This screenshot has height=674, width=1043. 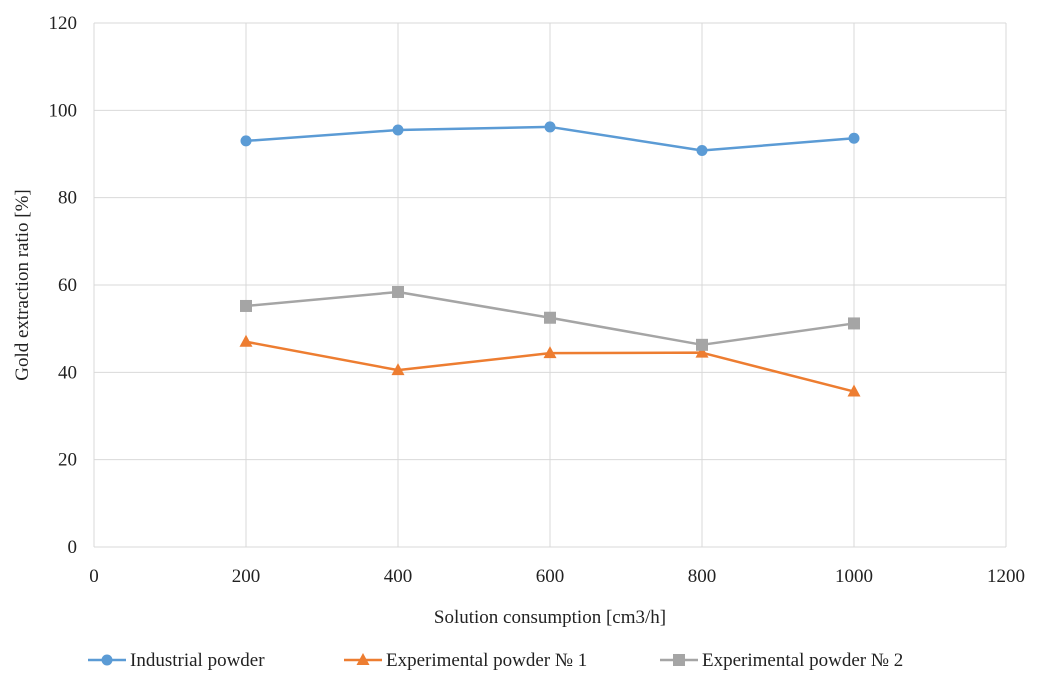 I want to click on y-tick-label: 60, so click(x=67, y=285).